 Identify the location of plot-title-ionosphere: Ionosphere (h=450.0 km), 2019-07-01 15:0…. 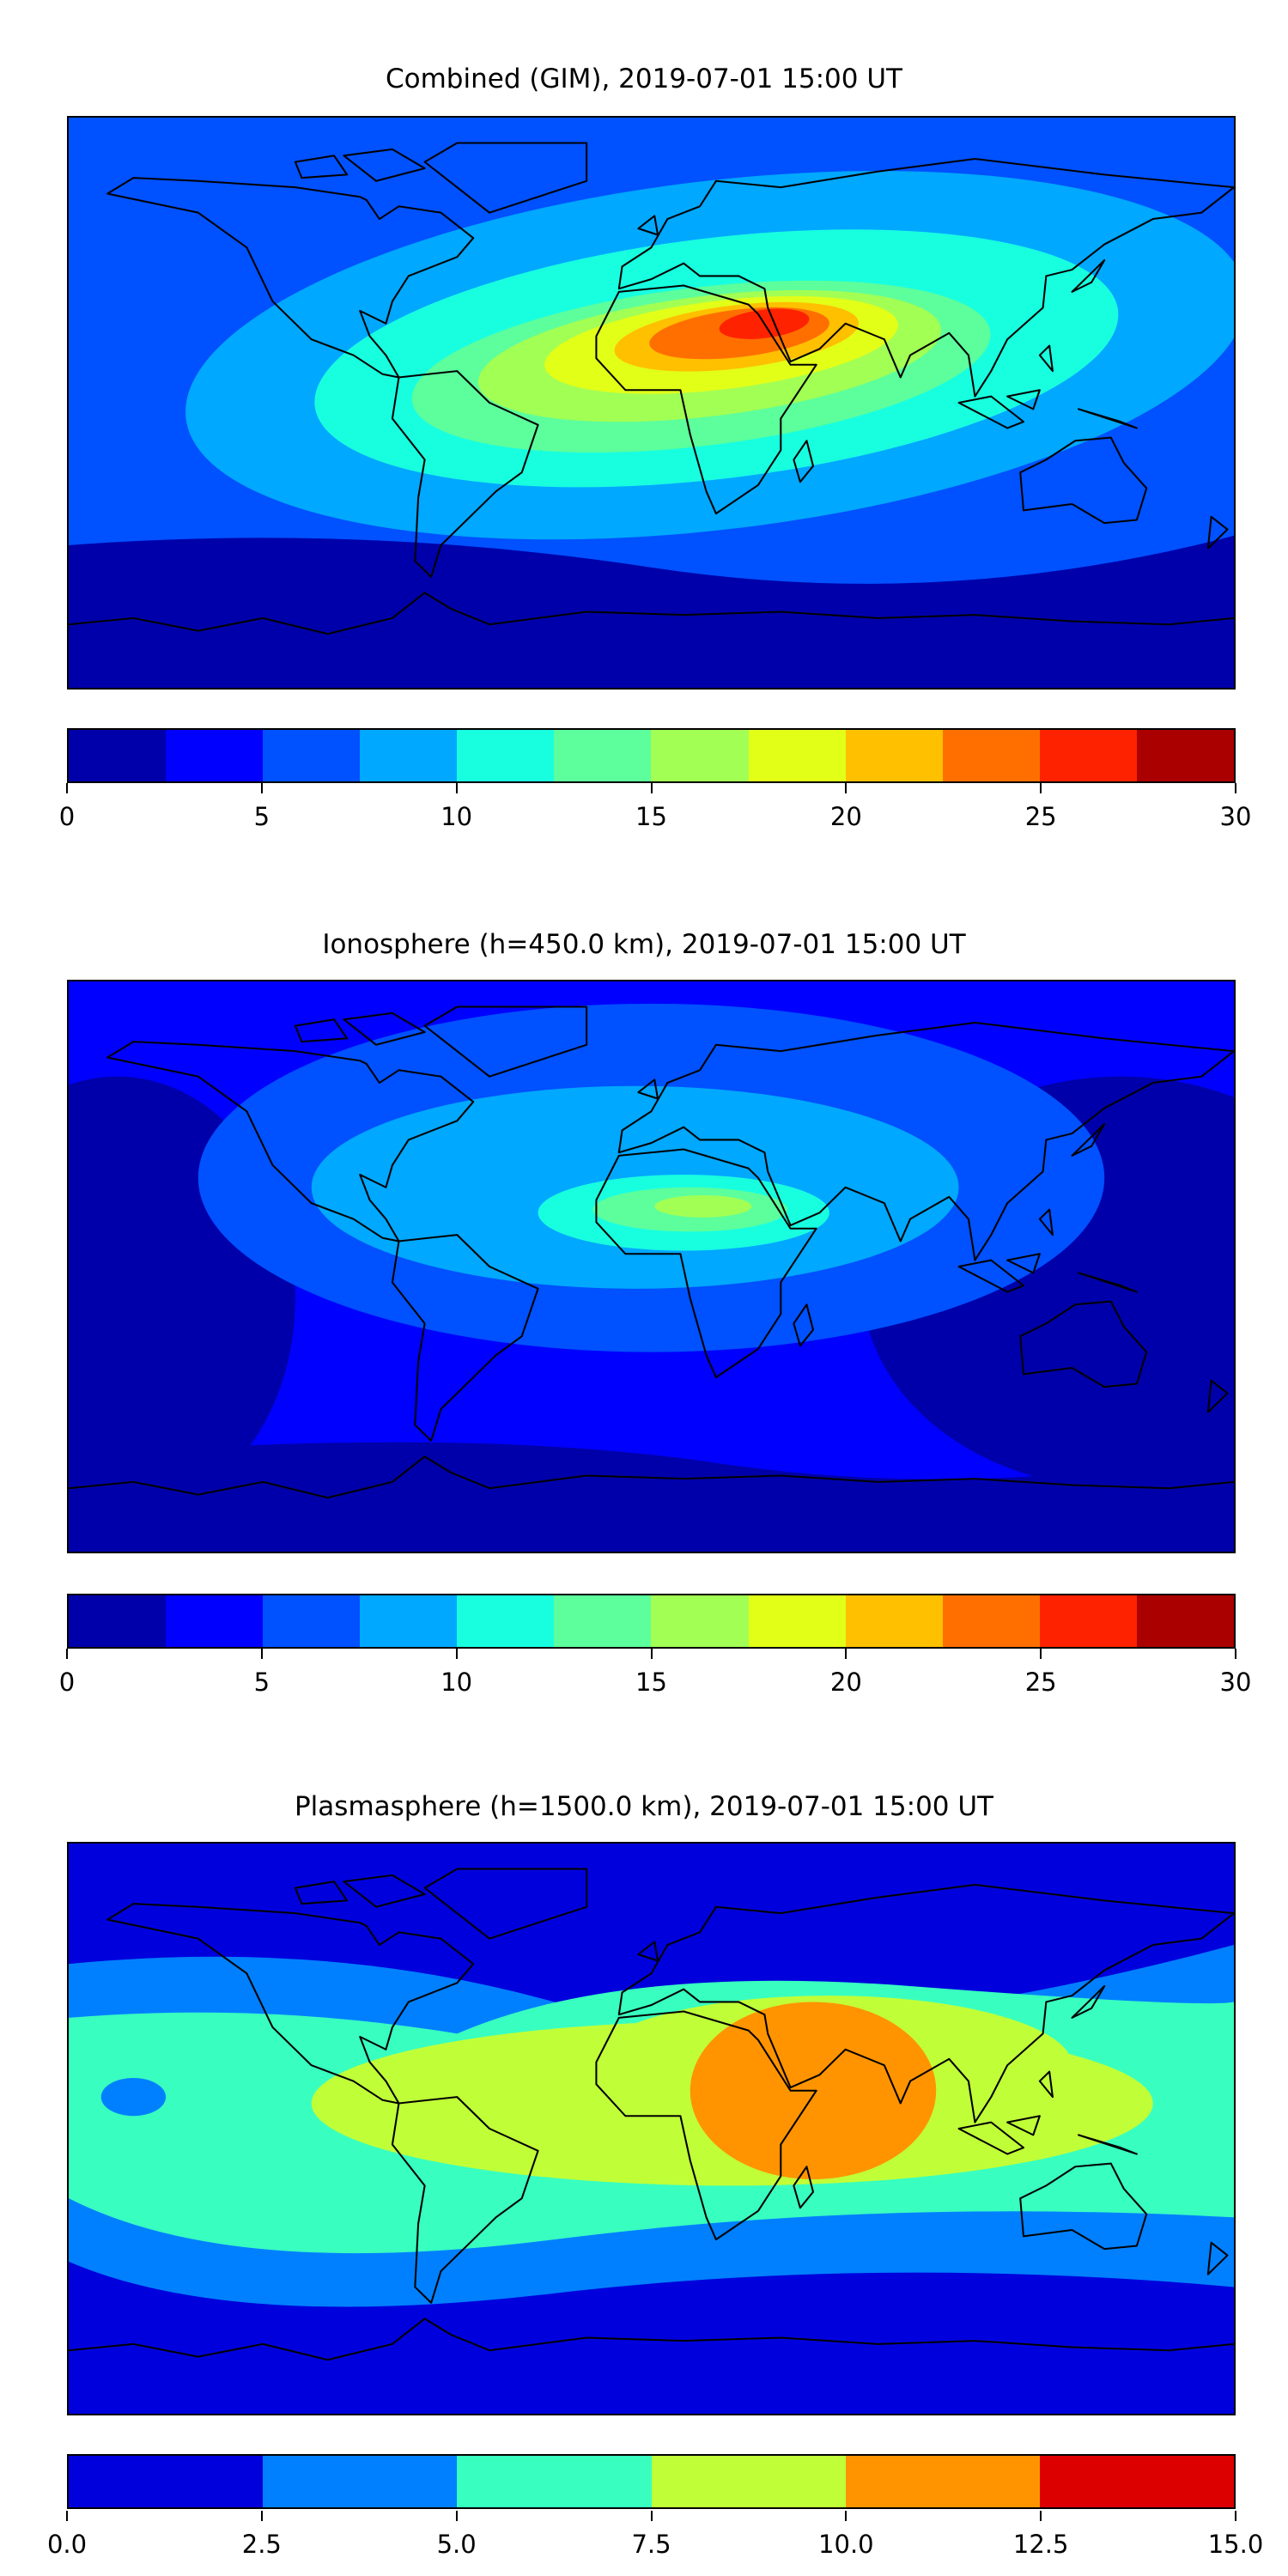
(644, 944).